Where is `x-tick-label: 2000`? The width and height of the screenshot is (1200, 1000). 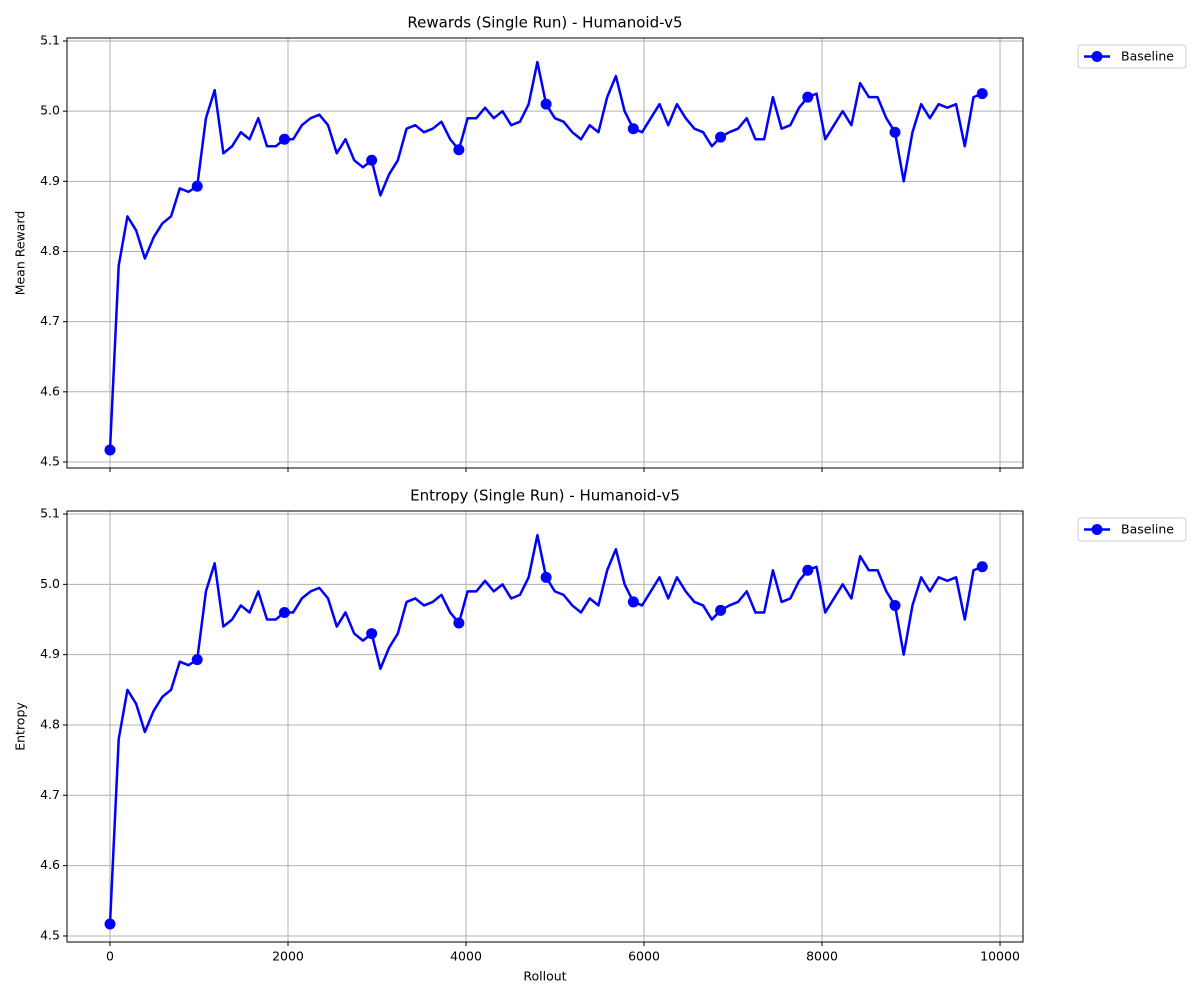 x-tick-label: 2000 is located at coordinates (288, 956).